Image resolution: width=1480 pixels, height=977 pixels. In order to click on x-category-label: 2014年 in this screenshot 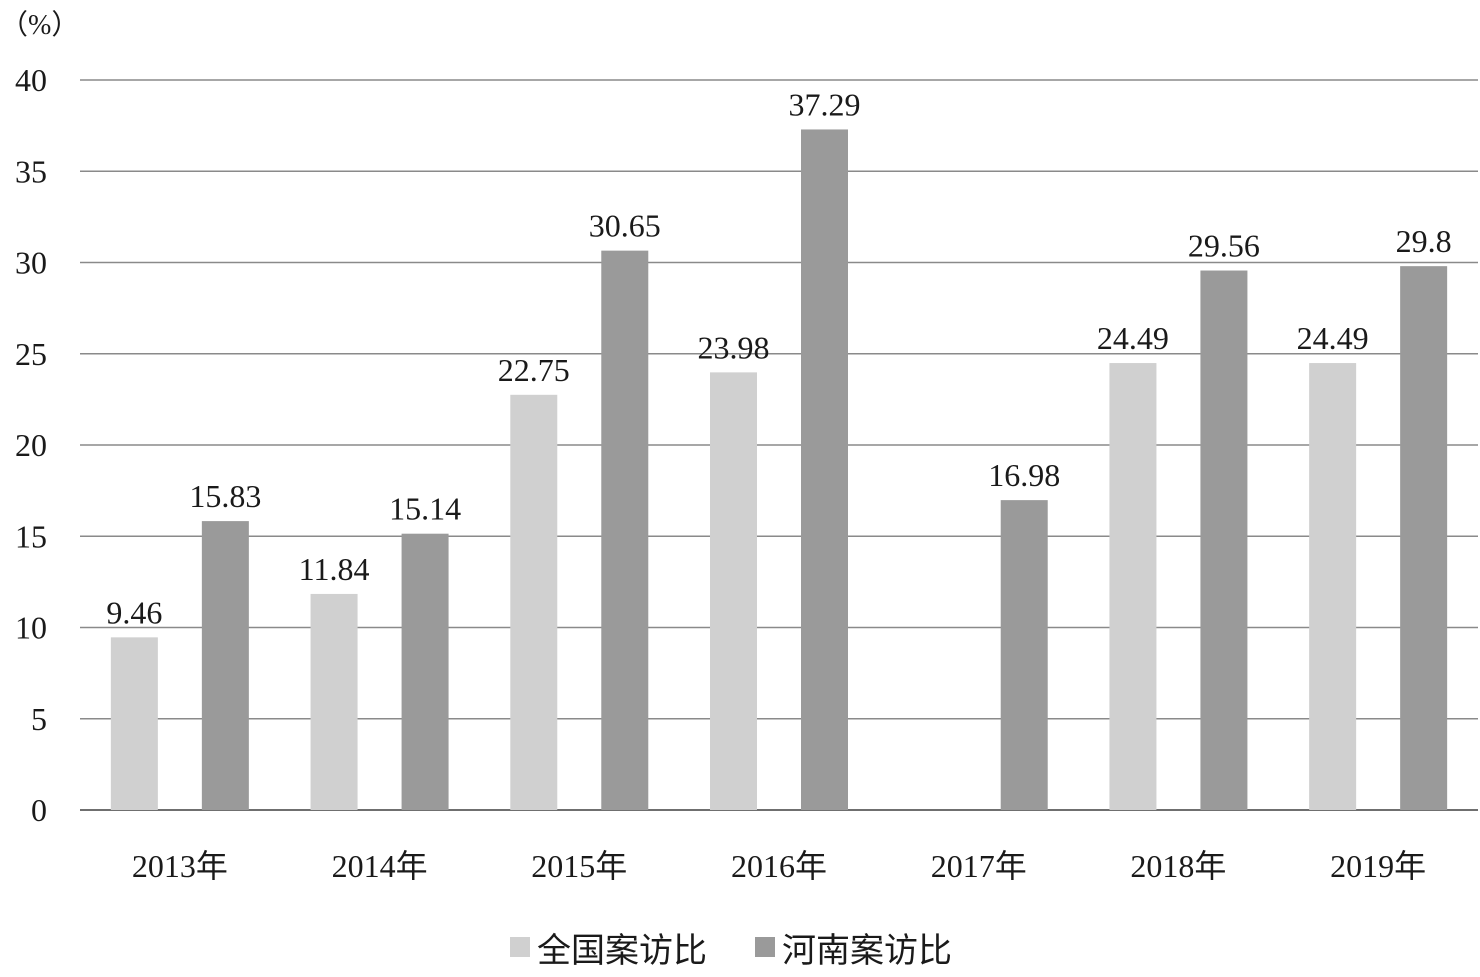, I will do `click(380, 866)`.